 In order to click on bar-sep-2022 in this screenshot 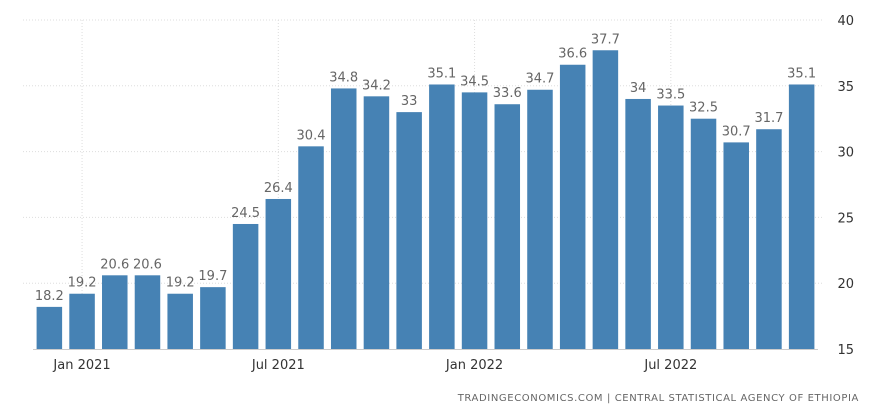, I will do `click(736, 245)`.